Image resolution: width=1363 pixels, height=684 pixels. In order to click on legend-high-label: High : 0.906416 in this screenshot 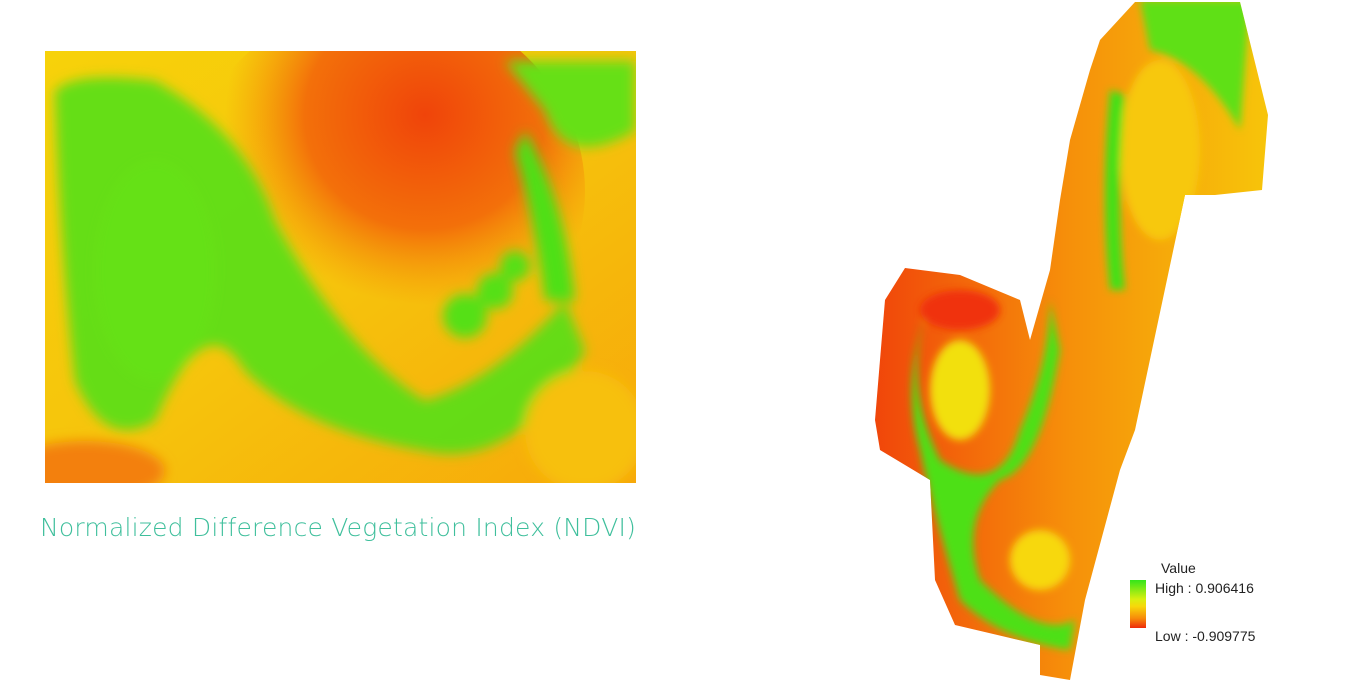, I will do `click(1204, 588)`.